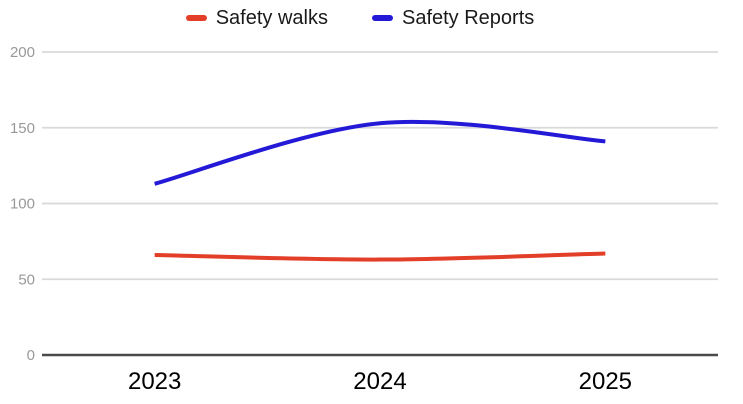  Describe the element at coordinates (379, 381) in the screenshot. I see `x-tick-label: 2024` at that location.